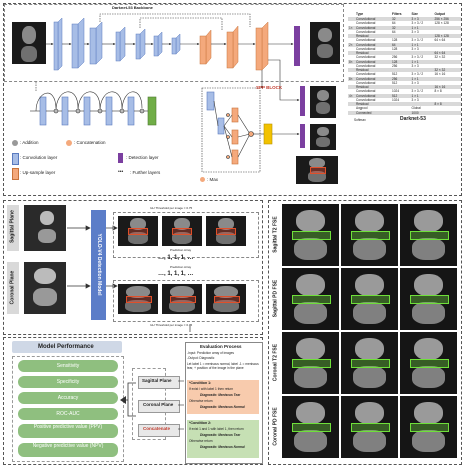 This screenshot has width=465, height=468. Describe the element at coordinates (404, 53) in the screenshot. I see `table-row: Residual 64 × 64` at that location.